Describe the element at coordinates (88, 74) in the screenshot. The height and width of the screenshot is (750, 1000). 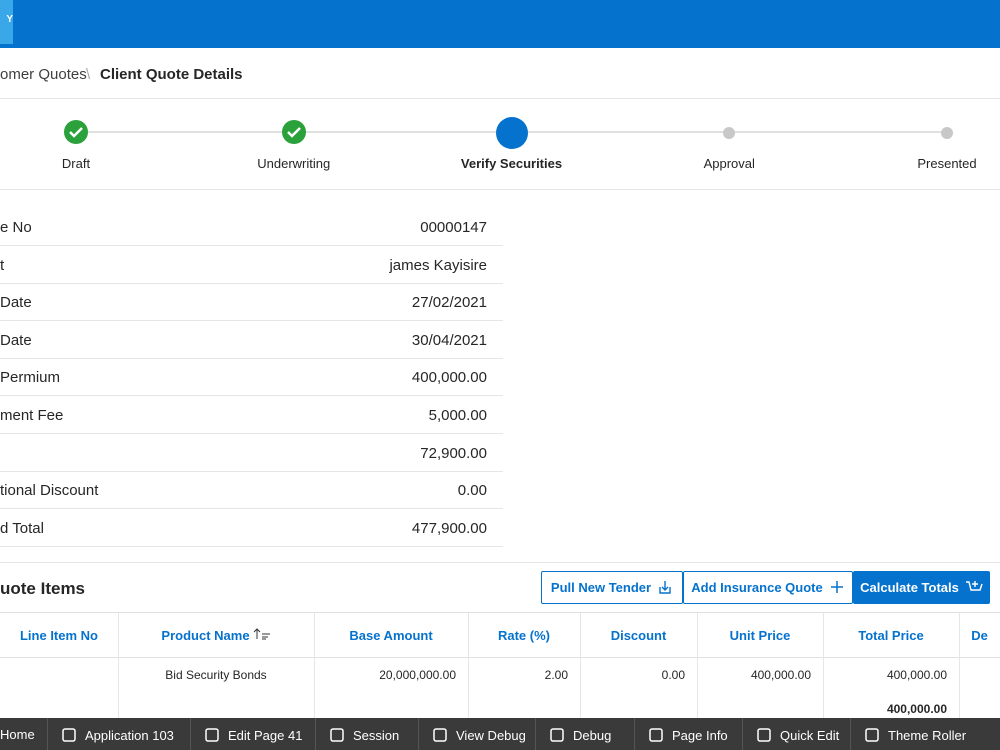
I see `breadcrumb-sep: \` at that location.